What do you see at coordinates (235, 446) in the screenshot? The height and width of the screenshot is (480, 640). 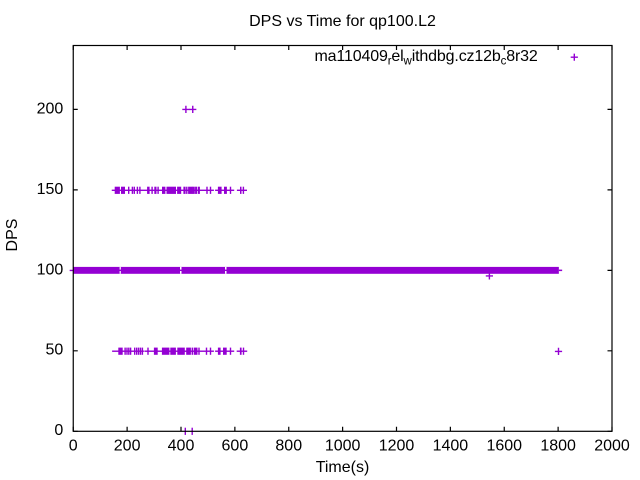 I see `svg-text: 600` at bounding box center [235, 446].